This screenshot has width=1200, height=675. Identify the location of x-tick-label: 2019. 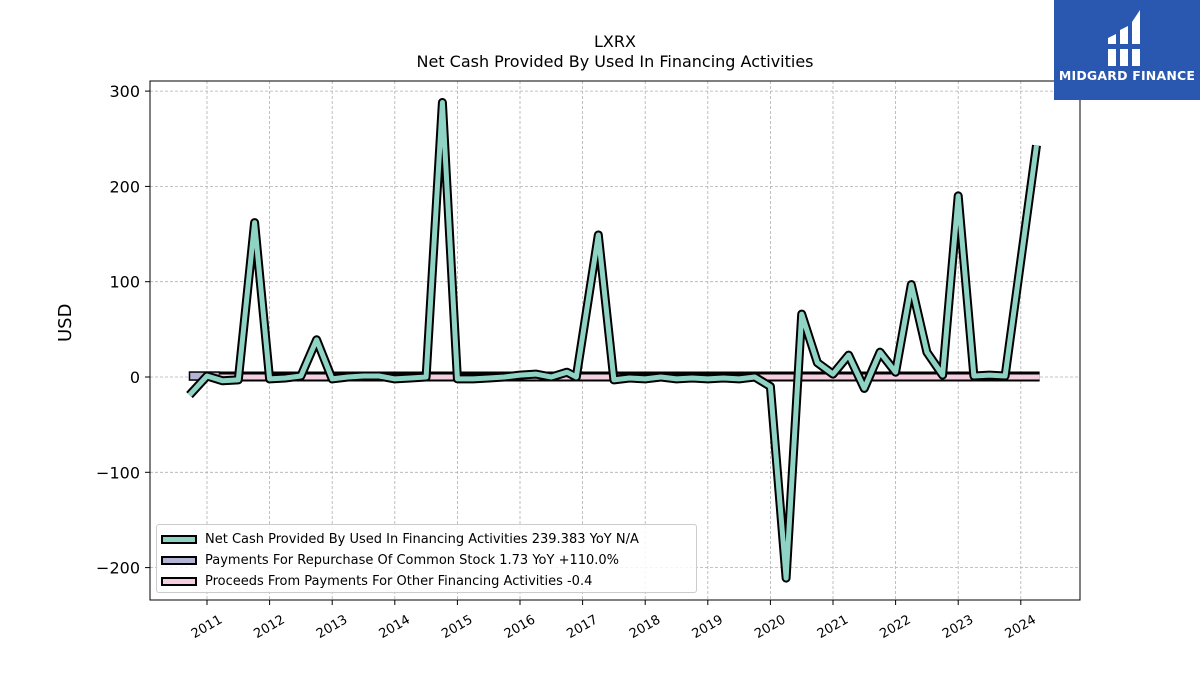
(708, 627).